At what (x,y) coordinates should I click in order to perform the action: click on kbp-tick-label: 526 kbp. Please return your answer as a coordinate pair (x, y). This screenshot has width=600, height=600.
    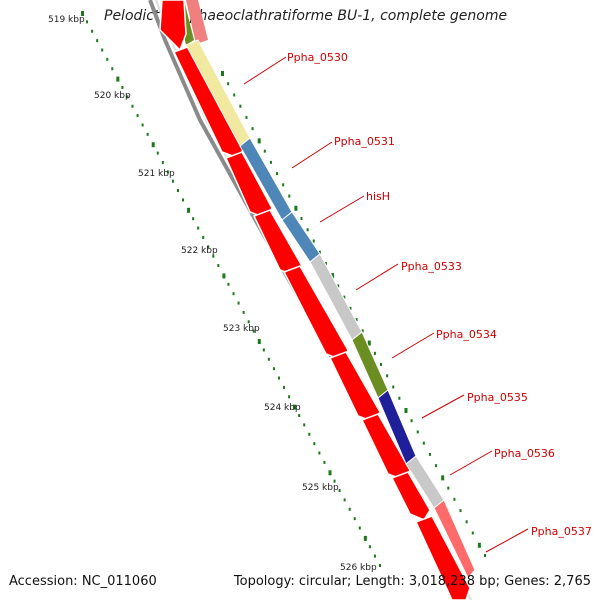
    Looking at the image, I should click on (358, 568).